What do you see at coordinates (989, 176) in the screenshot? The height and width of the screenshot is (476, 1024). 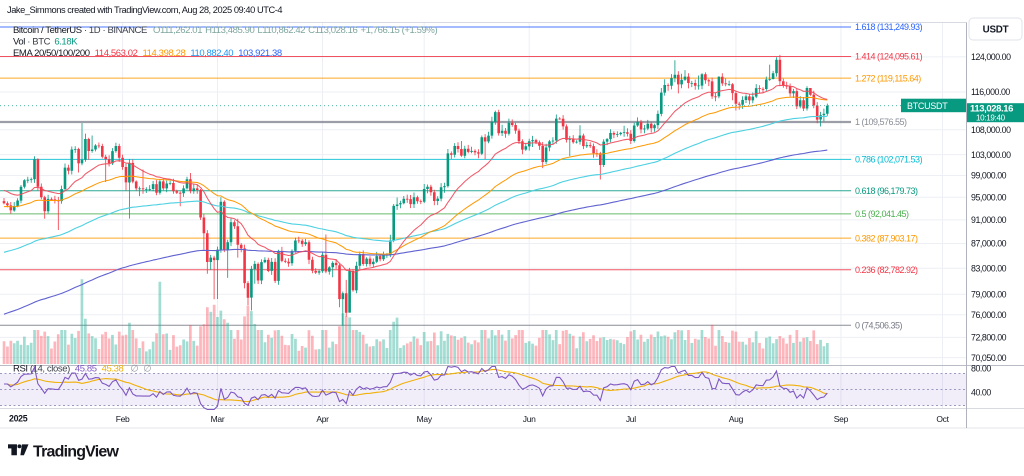 I see `svg-text: 99,000.00` at bounding box center [989, 176].